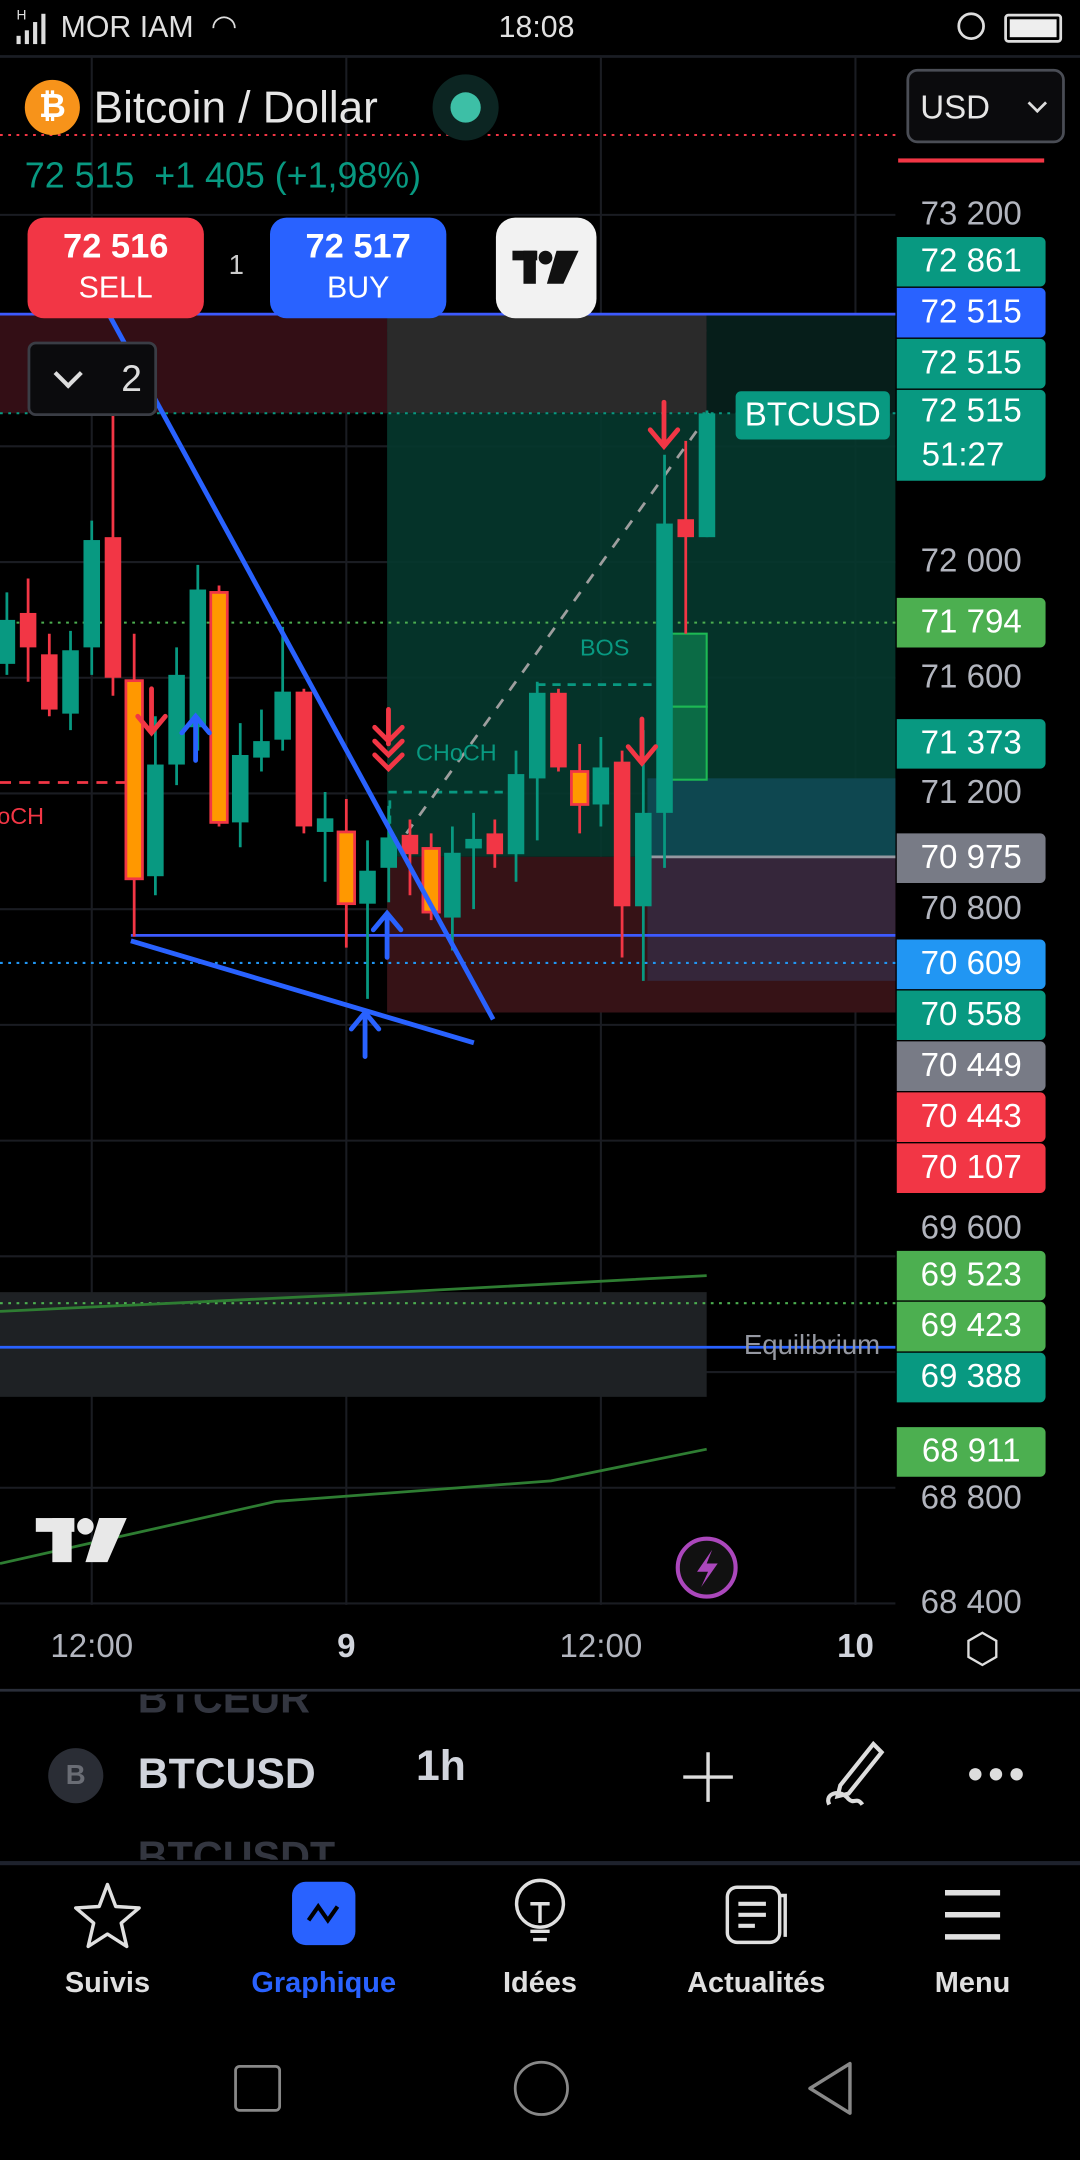 This screenshot has width=1080, height=2160. Describe the element at coordinates (540, 1983) in the screenshot. I see `nav-tab-idées: Idées` at that location.